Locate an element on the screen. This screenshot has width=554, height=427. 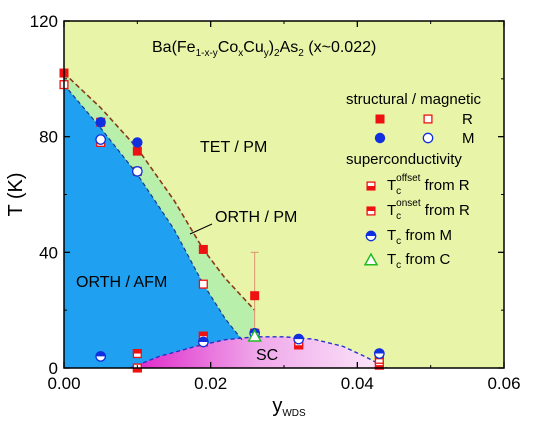
legend-label-1: R is located at coordinates (467, 119).